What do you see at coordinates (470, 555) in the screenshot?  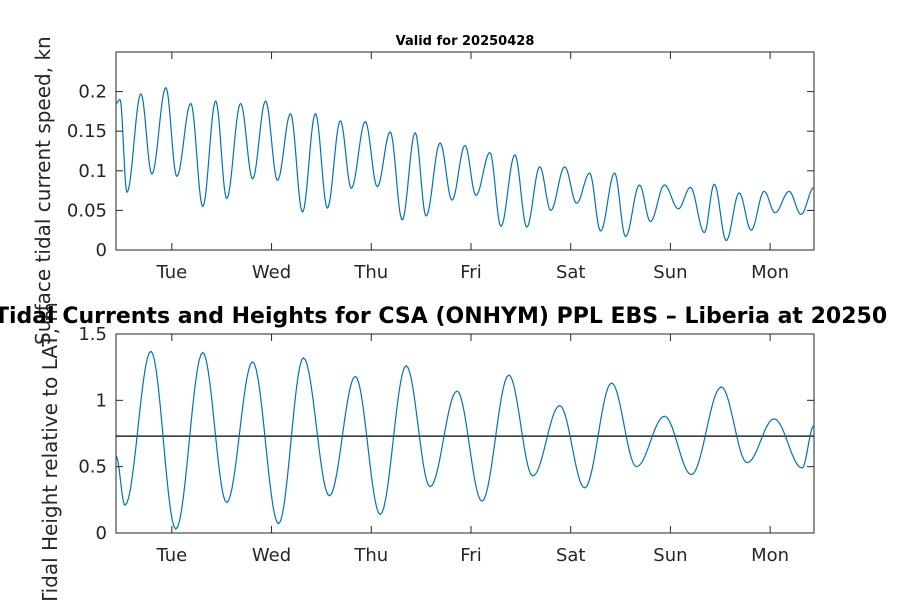 I see `tidal-height-x-tick-label: Fri` at bounding box center [470, 555].